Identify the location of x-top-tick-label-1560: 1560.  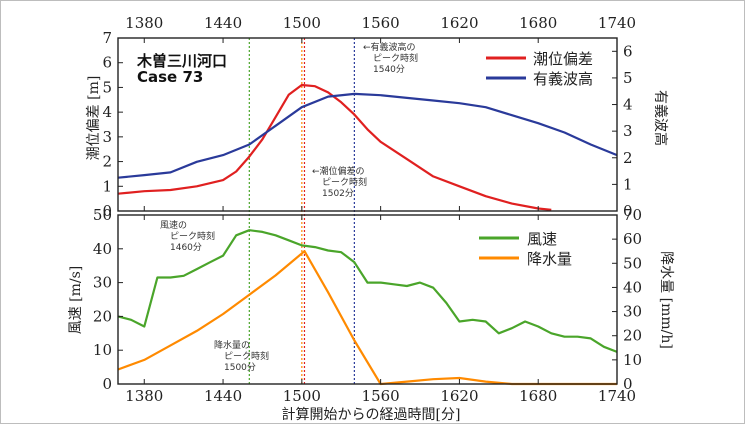
(381, 23).